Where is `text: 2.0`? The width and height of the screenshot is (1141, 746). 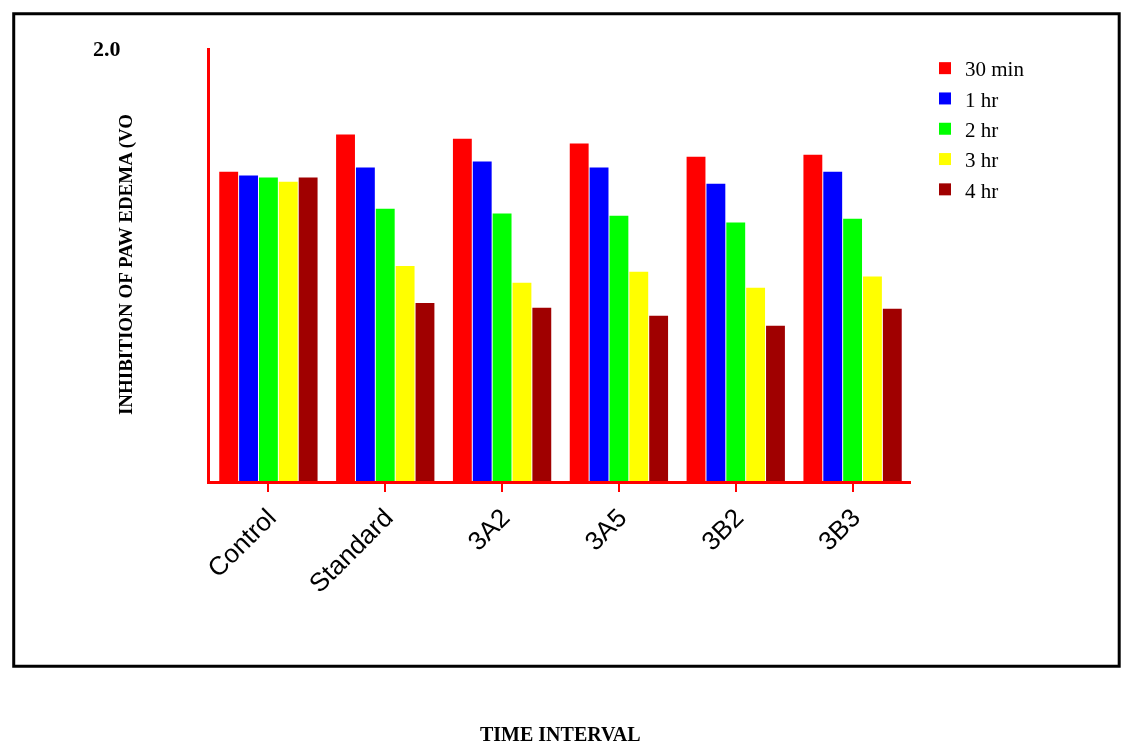 text: 2.0 is located at coordinates (107, 48).